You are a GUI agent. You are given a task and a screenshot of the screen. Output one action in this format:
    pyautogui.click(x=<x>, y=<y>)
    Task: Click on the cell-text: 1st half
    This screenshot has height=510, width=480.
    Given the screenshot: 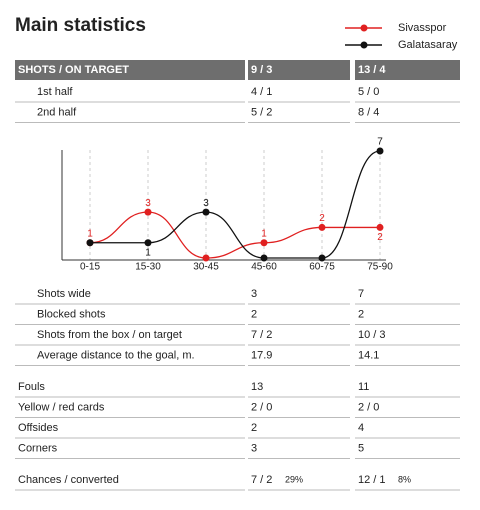 What is the action you would take?
    pyautogui.click(x=55, y=92)
    